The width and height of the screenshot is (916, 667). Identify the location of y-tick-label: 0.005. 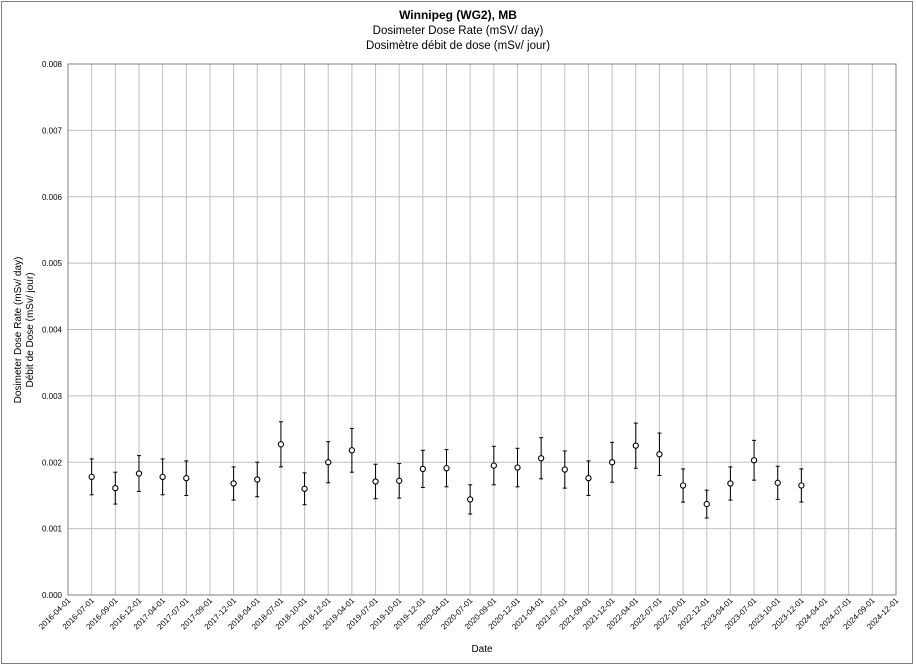
(52, 263).